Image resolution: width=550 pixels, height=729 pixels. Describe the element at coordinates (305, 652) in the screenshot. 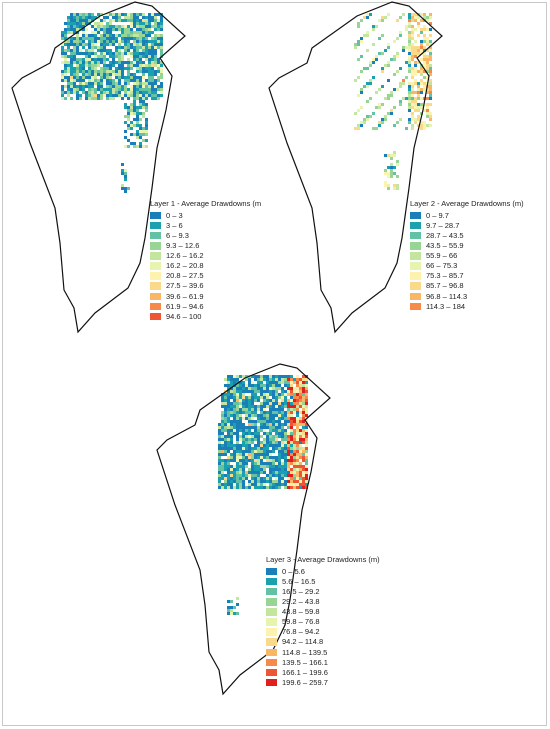

I see `legend-label: 114.8 – 139.5` at that location.